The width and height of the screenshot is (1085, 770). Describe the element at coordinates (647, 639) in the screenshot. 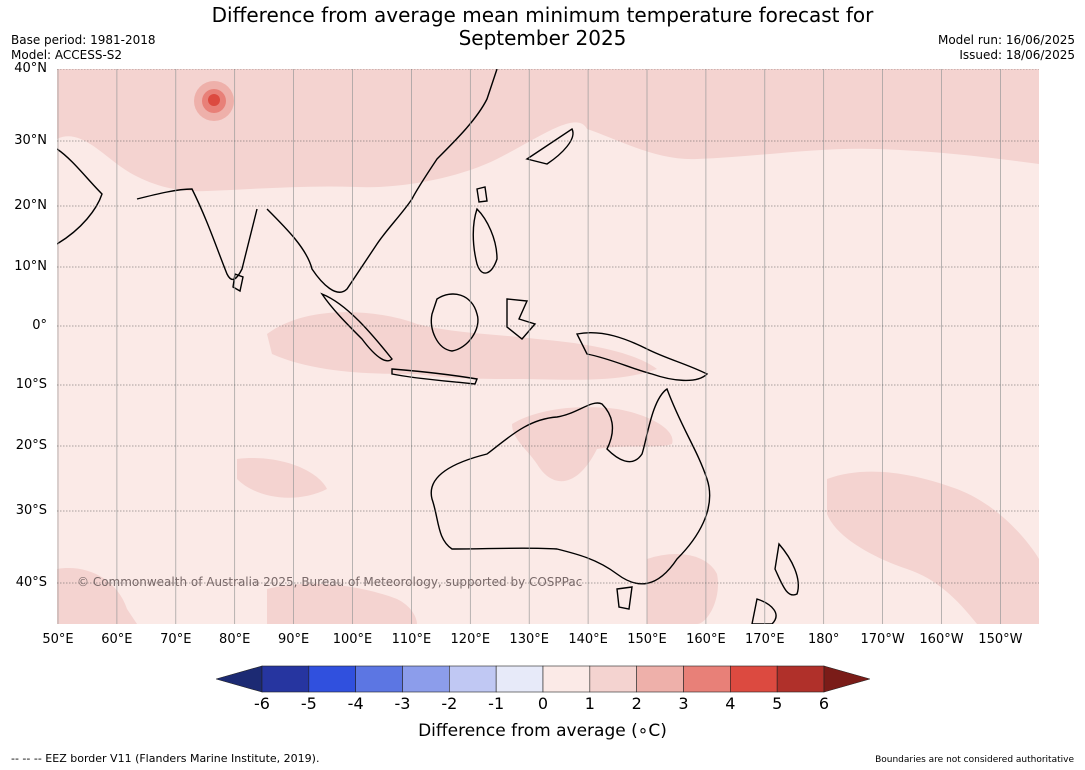

I see `lon-label: 150°E` at that location.